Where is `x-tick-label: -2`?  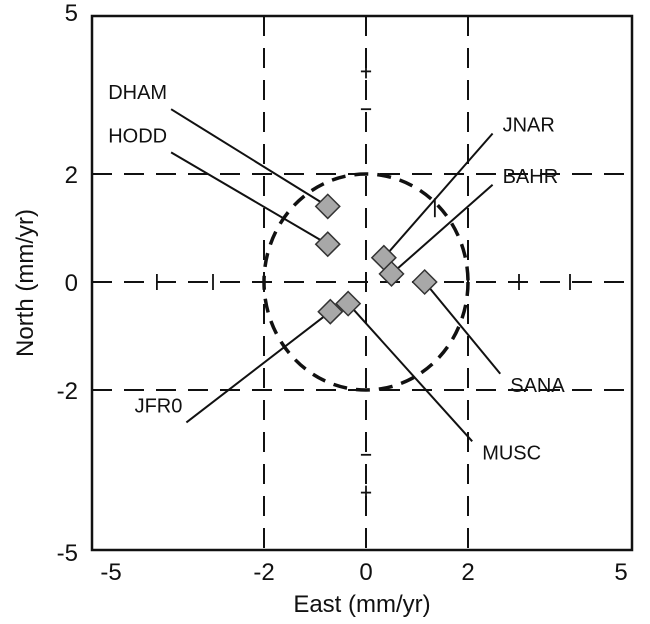
x-tick-label: -2 is located at coordinates (263, 572).